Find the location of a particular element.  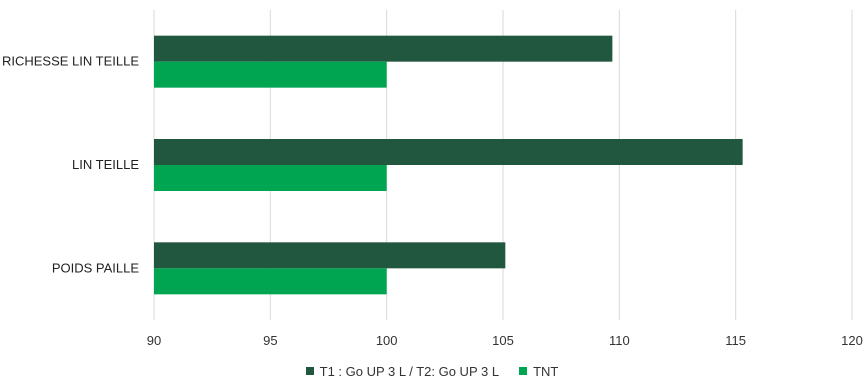

legend: T1 : Go UP 3 L / T2: Go UP 3 L TNT is located at coordinates (432, 371).